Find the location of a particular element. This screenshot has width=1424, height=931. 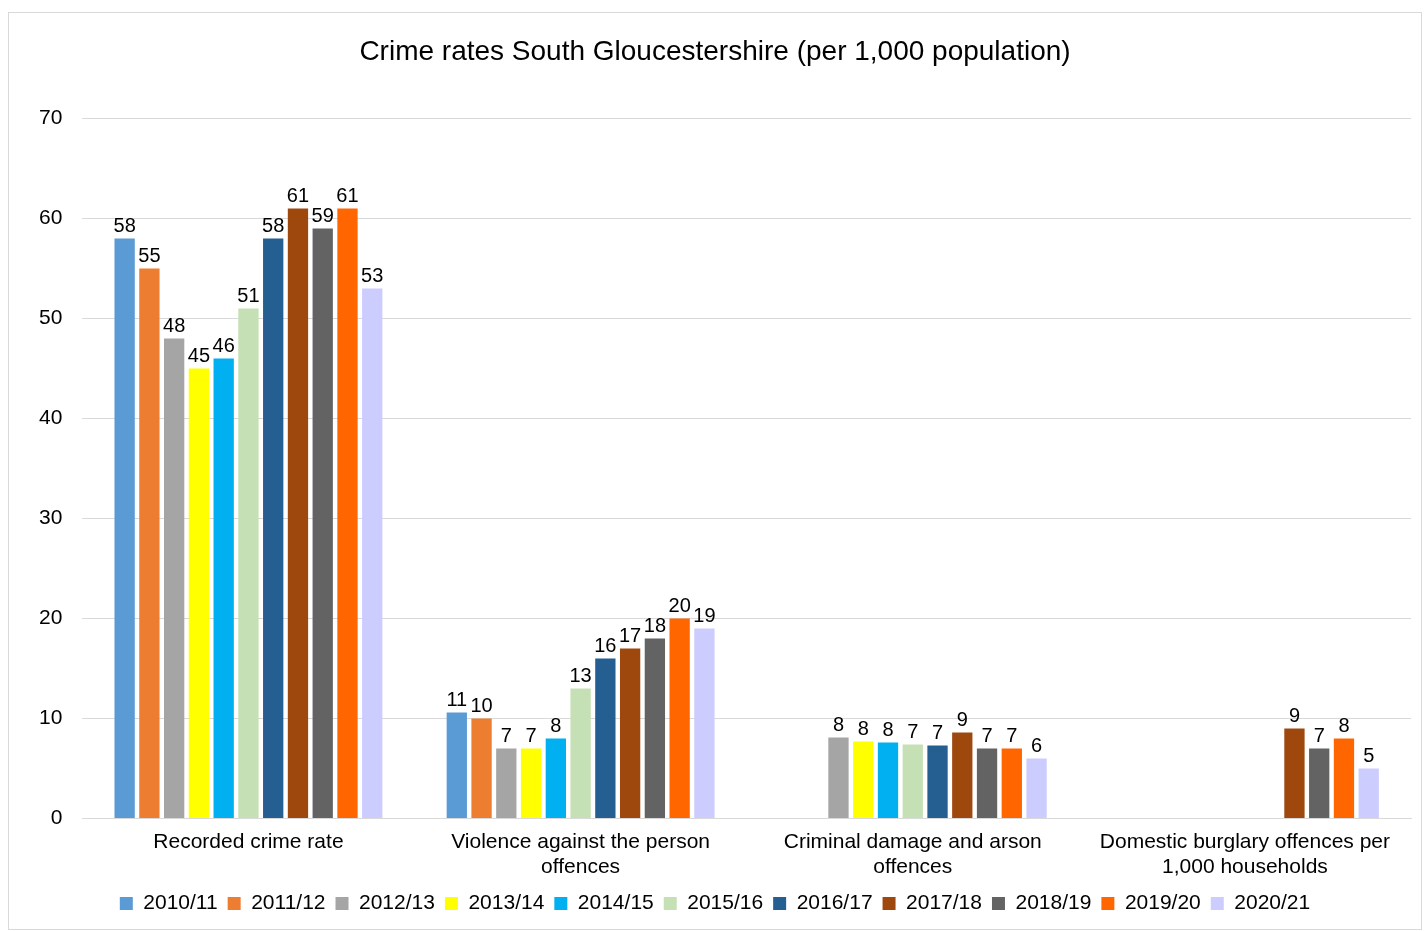

y-tick-label: 30 is located at coordinates (51, 517).